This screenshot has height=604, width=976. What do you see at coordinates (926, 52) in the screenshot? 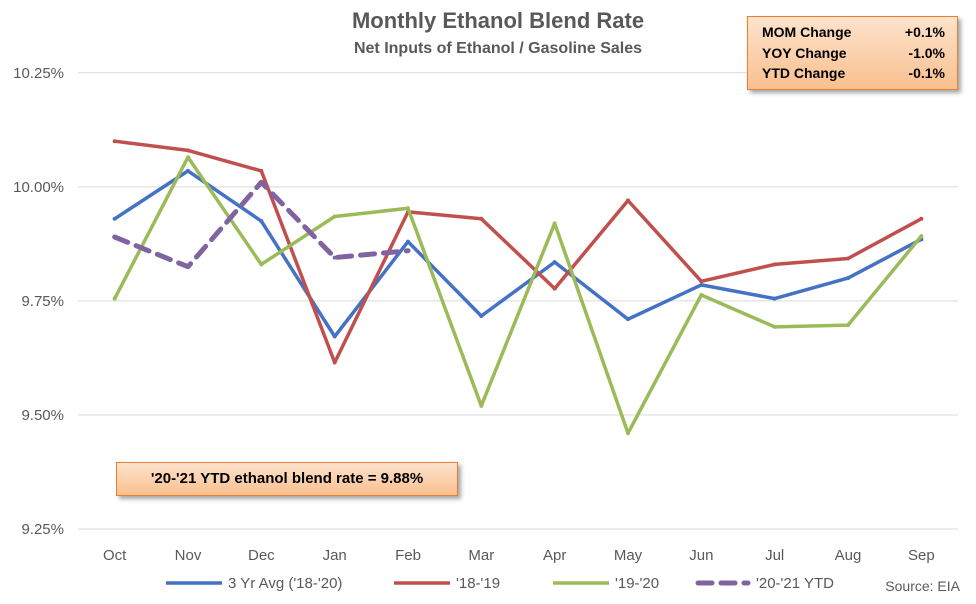
I see `stat-value: -1.0%` at bounding box center [926, 52].